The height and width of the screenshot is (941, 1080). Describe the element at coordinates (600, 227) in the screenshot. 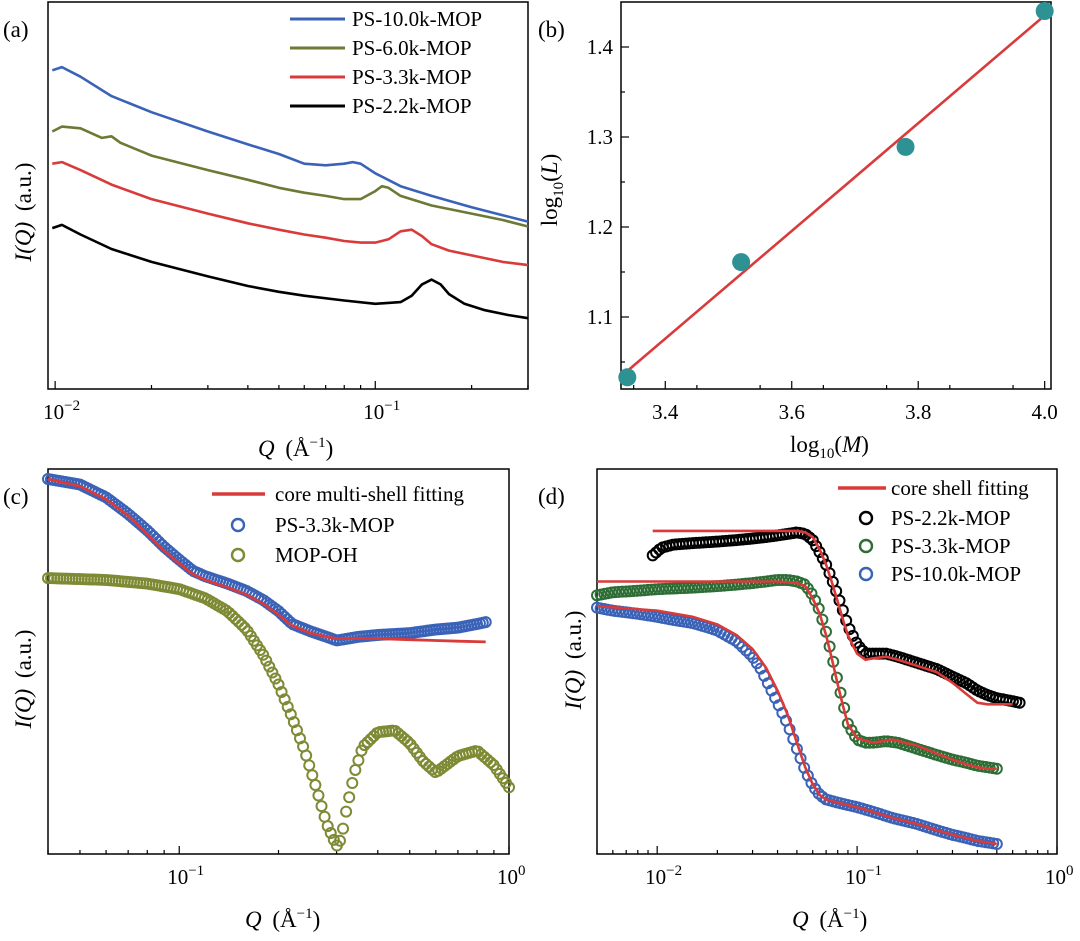

I see `panel-b-ytick-label: 1.2` at that location.